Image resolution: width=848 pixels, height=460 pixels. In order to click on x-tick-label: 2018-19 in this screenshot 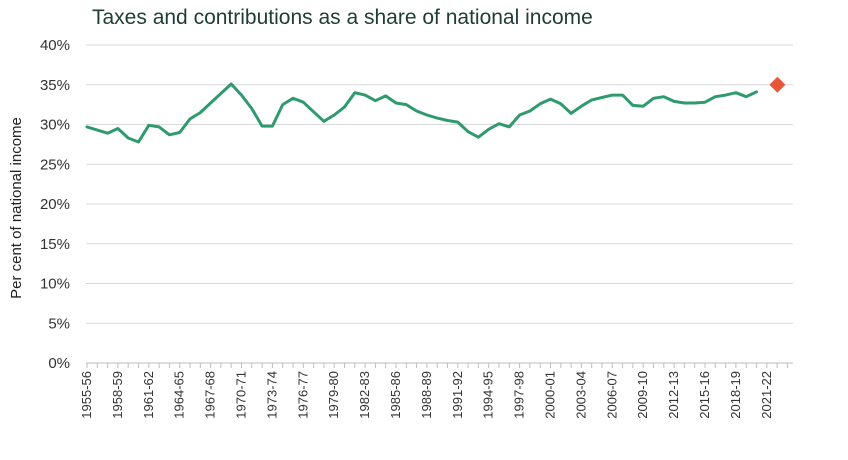, I will do `click(735, 395)`.